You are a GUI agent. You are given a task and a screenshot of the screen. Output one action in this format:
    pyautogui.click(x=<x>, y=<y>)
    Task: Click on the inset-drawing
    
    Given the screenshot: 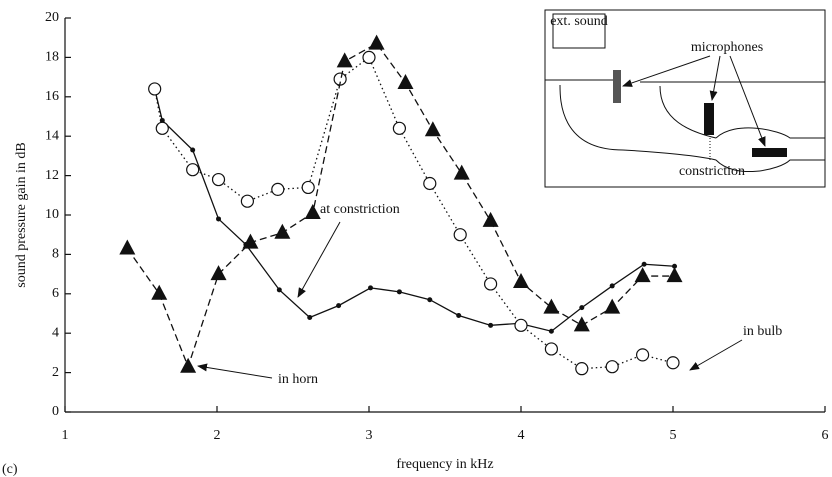 What is the action you would take?
    pyautogui.click(x=685, y=126)
    